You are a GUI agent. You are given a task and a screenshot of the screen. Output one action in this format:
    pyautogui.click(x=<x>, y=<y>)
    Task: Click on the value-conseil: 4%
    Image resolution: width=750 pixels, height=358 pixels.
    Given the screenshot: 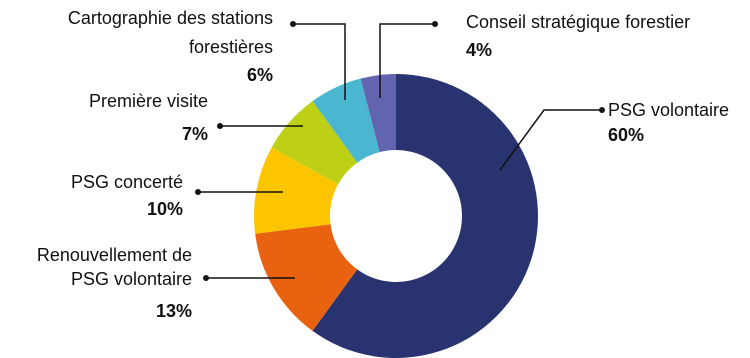 What is the action you would take?
    pyautogui.click(x=479, y=50)
    